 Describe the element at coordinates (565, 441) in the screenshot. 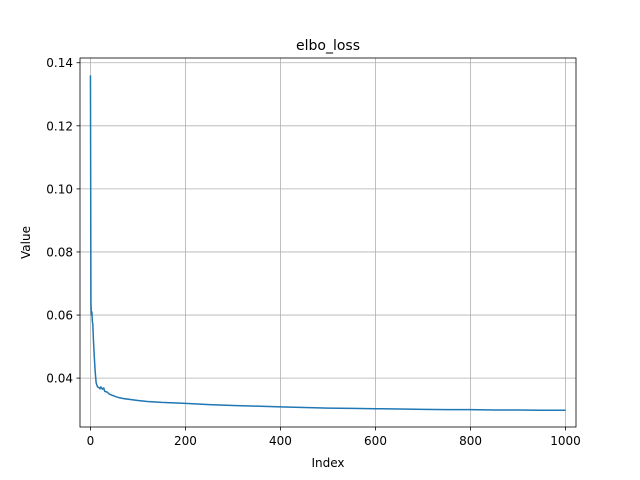

I see `x-tick-label: 1000` at that location.